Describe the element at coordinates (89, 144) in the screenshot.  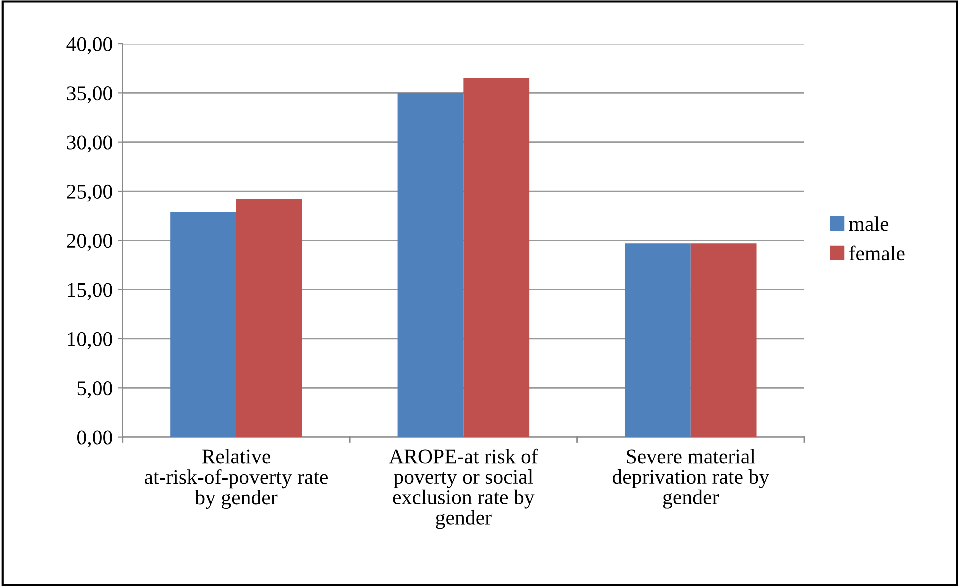
I see `y-tick-label: 30,00` at that location.